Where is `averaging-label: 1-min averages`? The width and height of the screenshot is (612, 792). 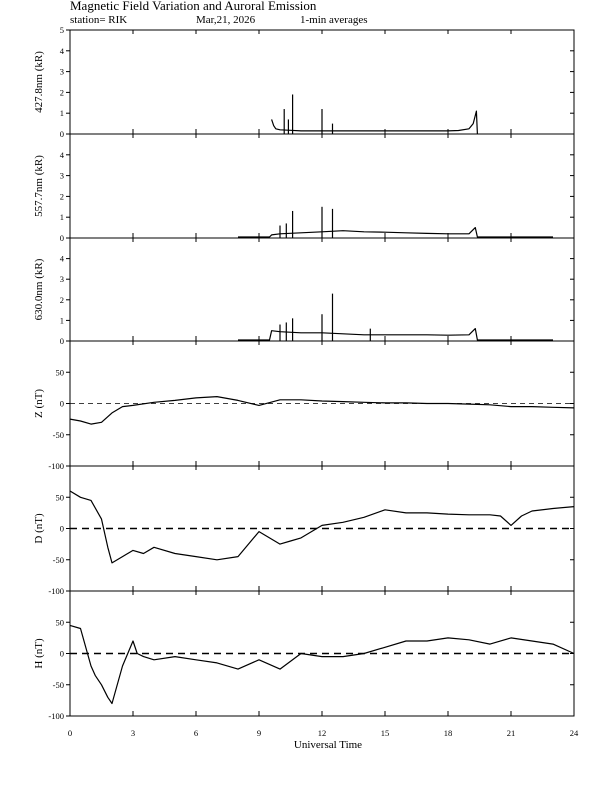 averaging-label: 1-min averages is located at coordinates (334, 20).